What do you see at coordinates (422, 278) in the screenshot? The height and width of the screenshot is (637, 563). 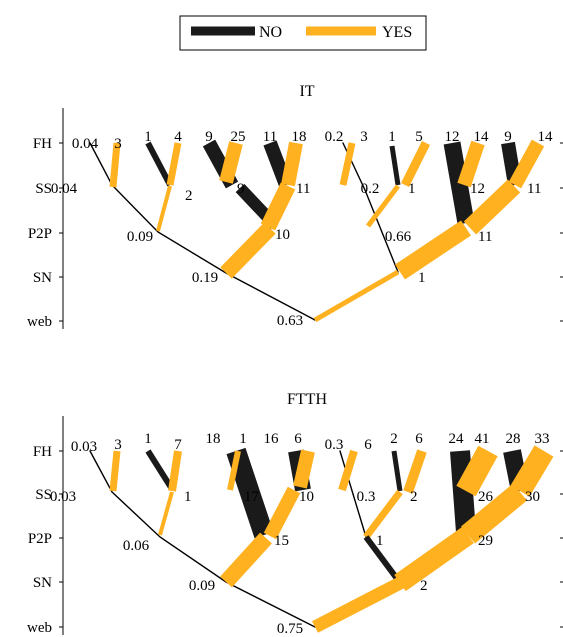 I see `sn-value-label: 1` at bounding box center [422, 278].